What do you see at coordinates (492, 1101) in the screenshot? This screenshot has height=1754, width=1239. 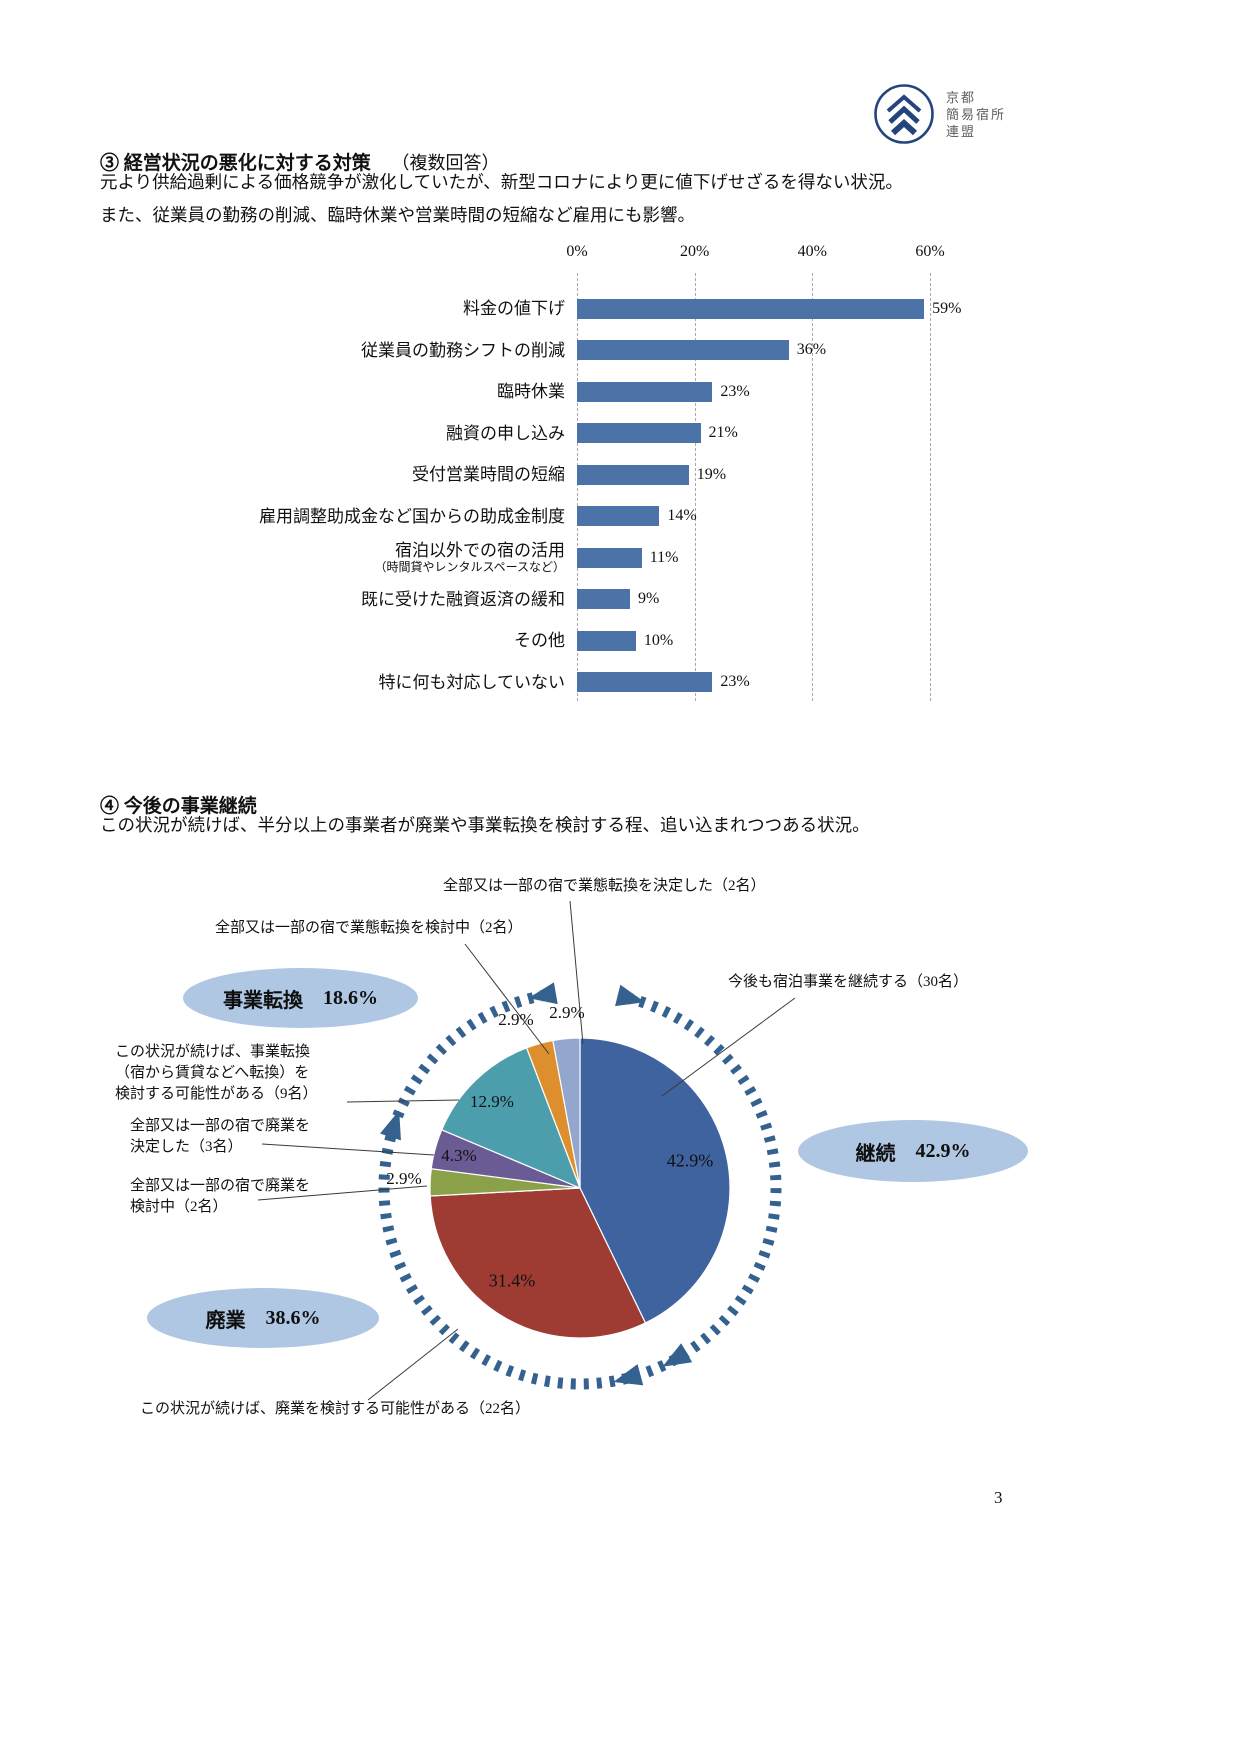 I see `slice-pct-transition-possible: 12.9%` at bounding box center [492, 1101].